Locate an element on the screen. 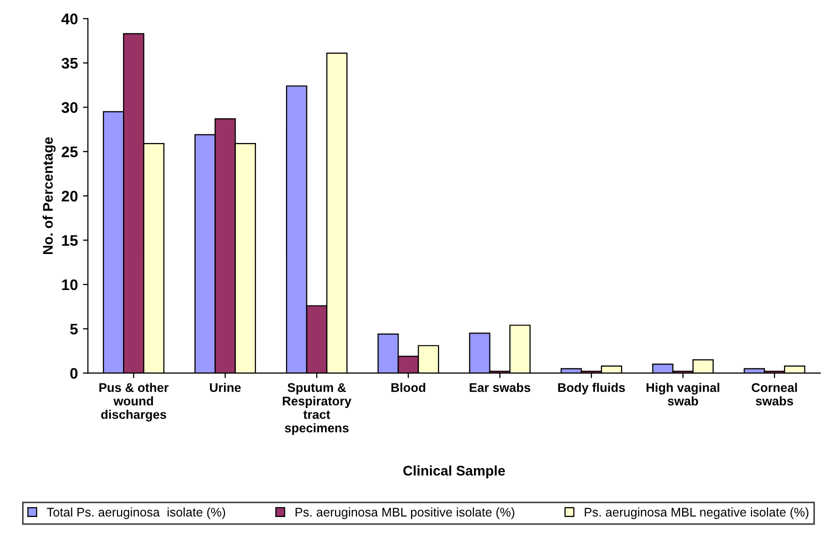 Image resolution: width=837 pixels, height=533 pixels. x-tick-label: Blood is located at coordinates (408, 387).